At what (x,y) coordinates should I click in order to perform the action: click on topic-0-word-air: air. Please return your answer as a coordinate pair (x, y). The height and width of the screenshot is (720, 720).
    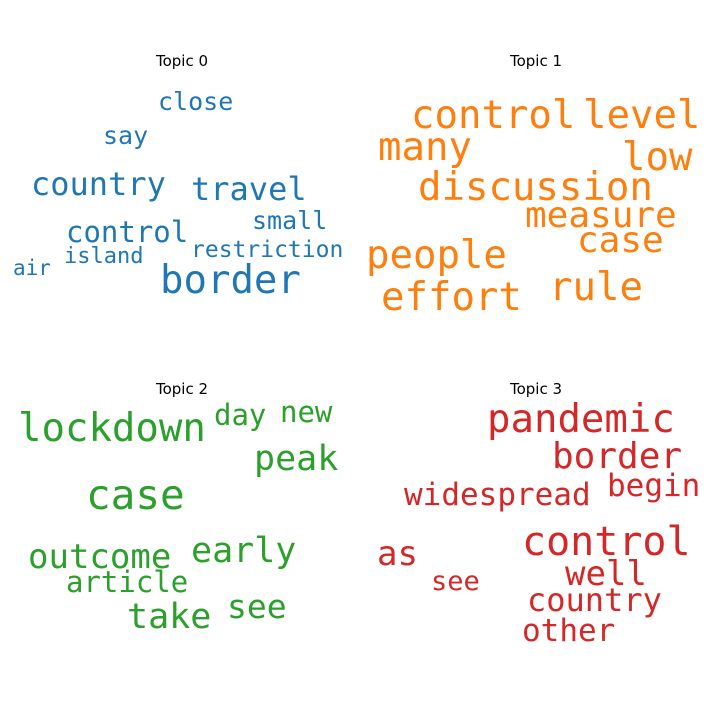
    Looking at the image, I should click on (32, 268).